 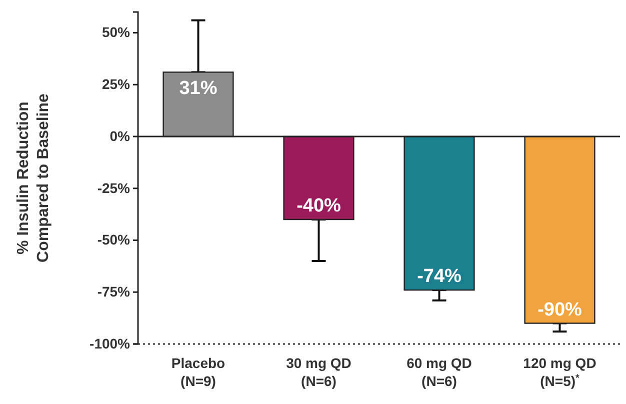 I want to click on y-axis-title: % Insulin Reduction Compared to Baseline, so click(x=33, y=177).